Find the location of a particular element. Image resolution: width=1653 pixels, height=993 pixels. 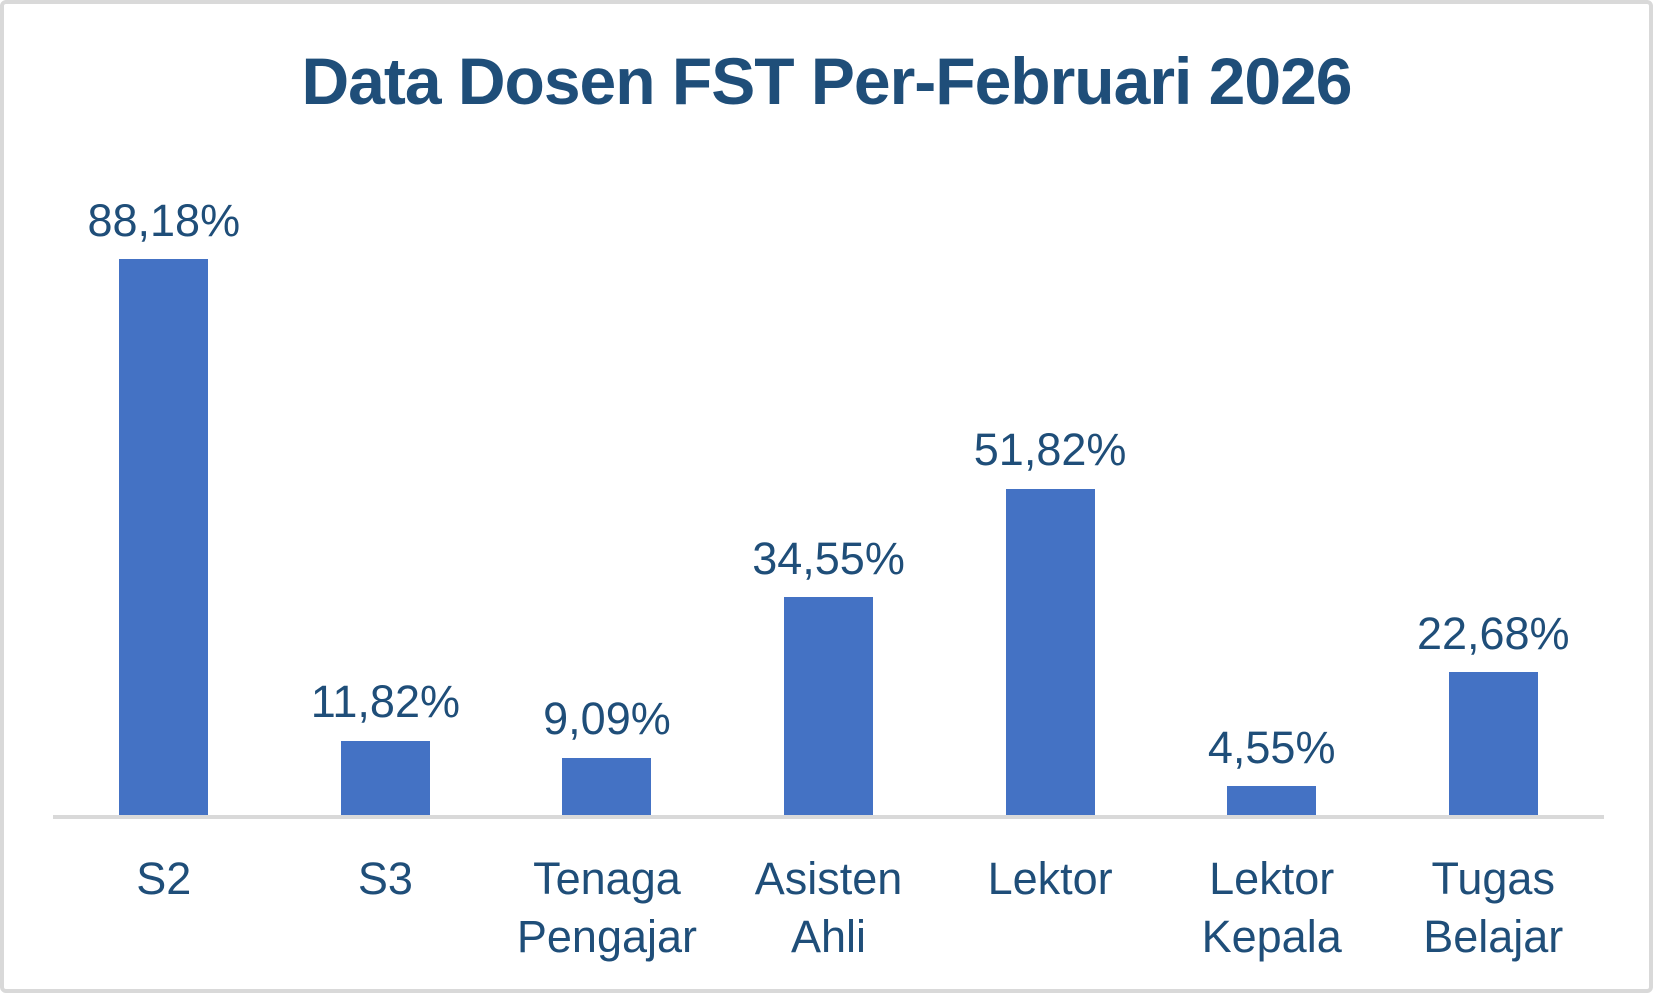

value-label: 22,68% is located at coordinates (1493, 633).